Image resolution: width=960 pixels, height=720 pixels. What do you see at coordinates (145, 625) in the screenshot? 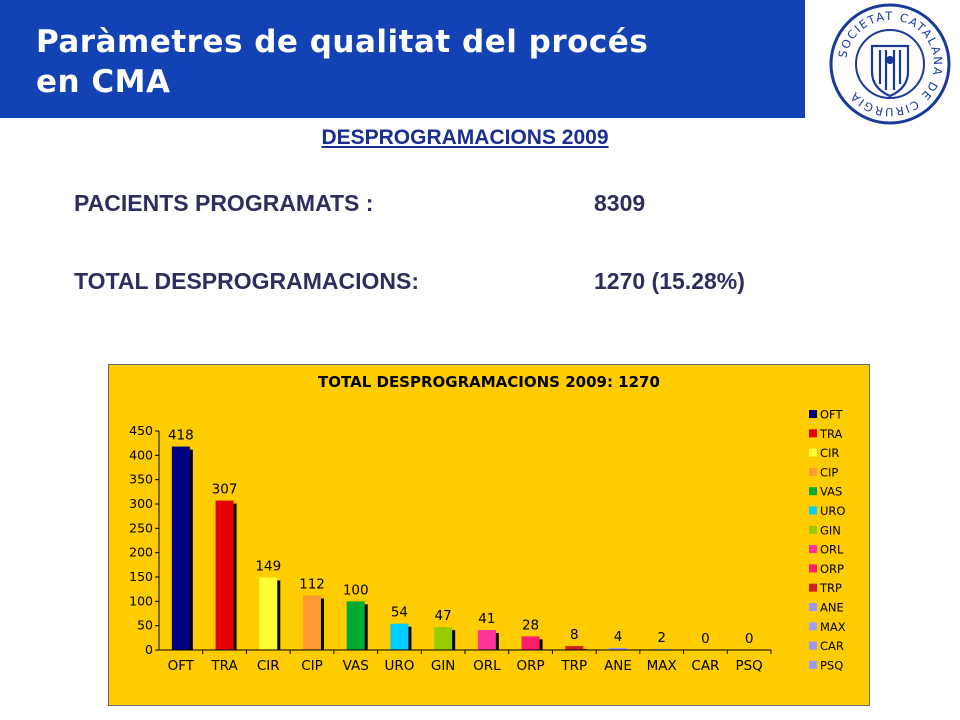
I see `y-tick-label: 50` at bounding box center [145, 625].